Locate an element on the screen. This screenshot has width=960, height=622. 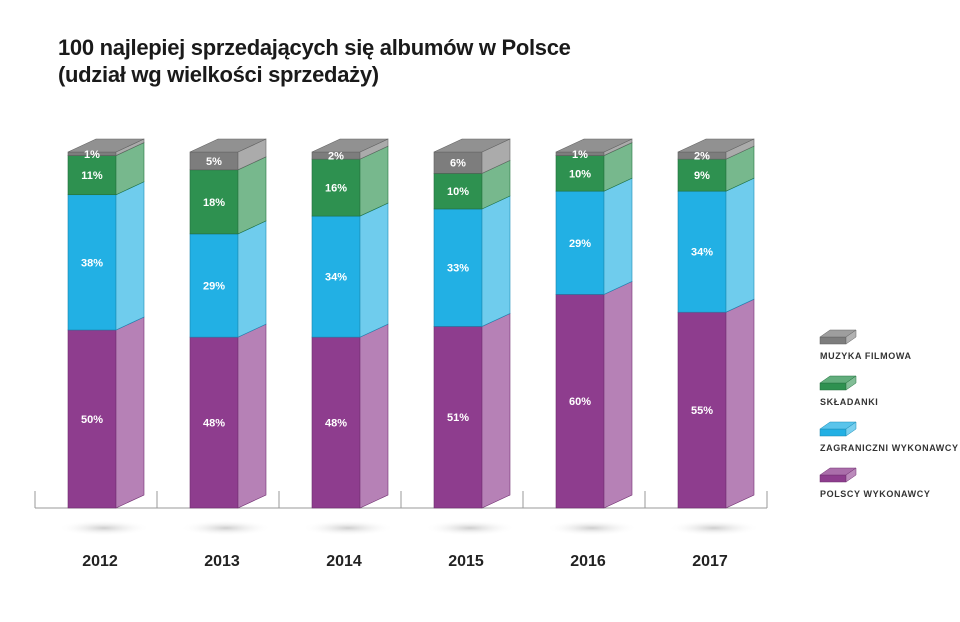
bar-group-2014: 48% 34% 16% 2% 2014 is located at coordinates (348, 354).